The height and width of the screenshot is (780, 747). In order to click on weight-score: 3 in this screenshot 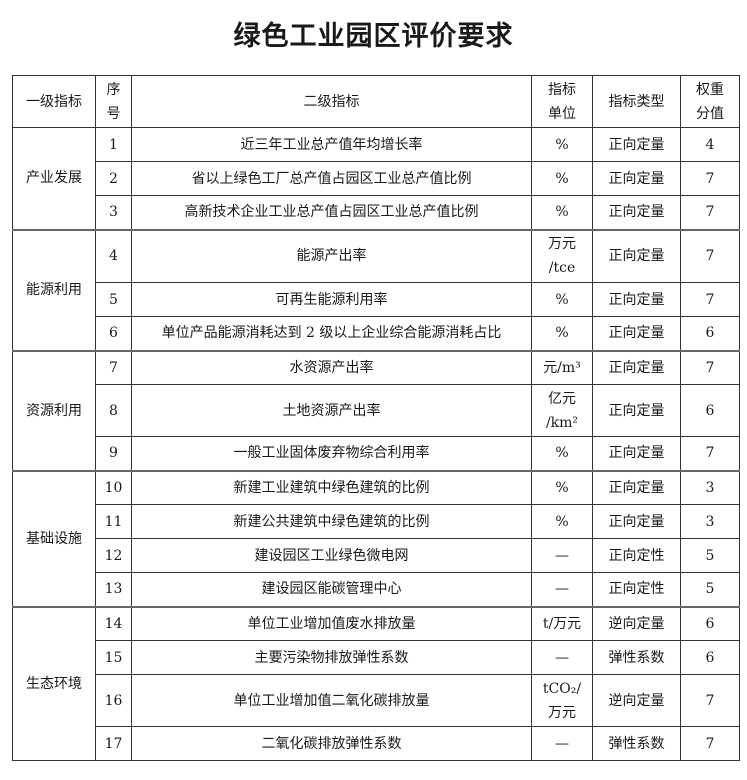, I will do `click(710, 521)`.